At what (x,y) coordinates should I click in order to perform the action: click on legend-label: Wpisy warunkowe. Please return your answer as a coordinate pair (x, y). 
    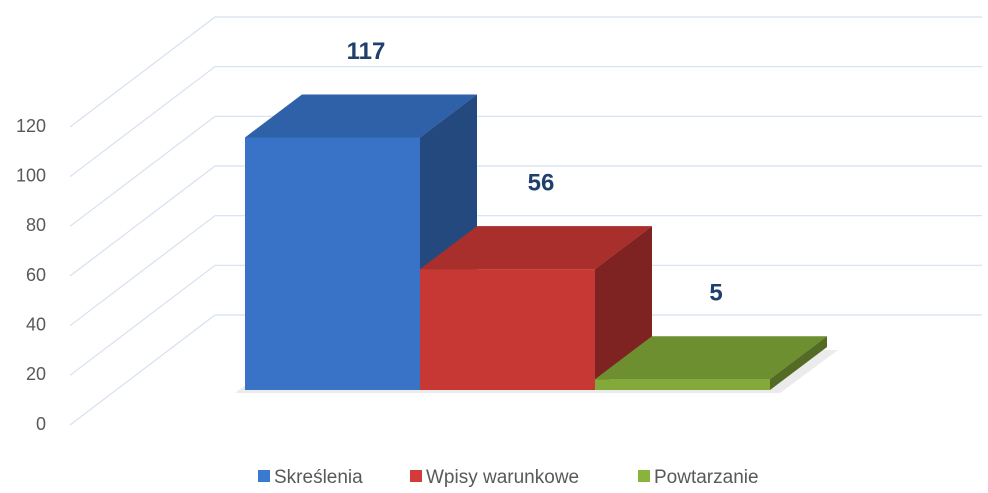
    Looking at the image, I should click on (502, 477).